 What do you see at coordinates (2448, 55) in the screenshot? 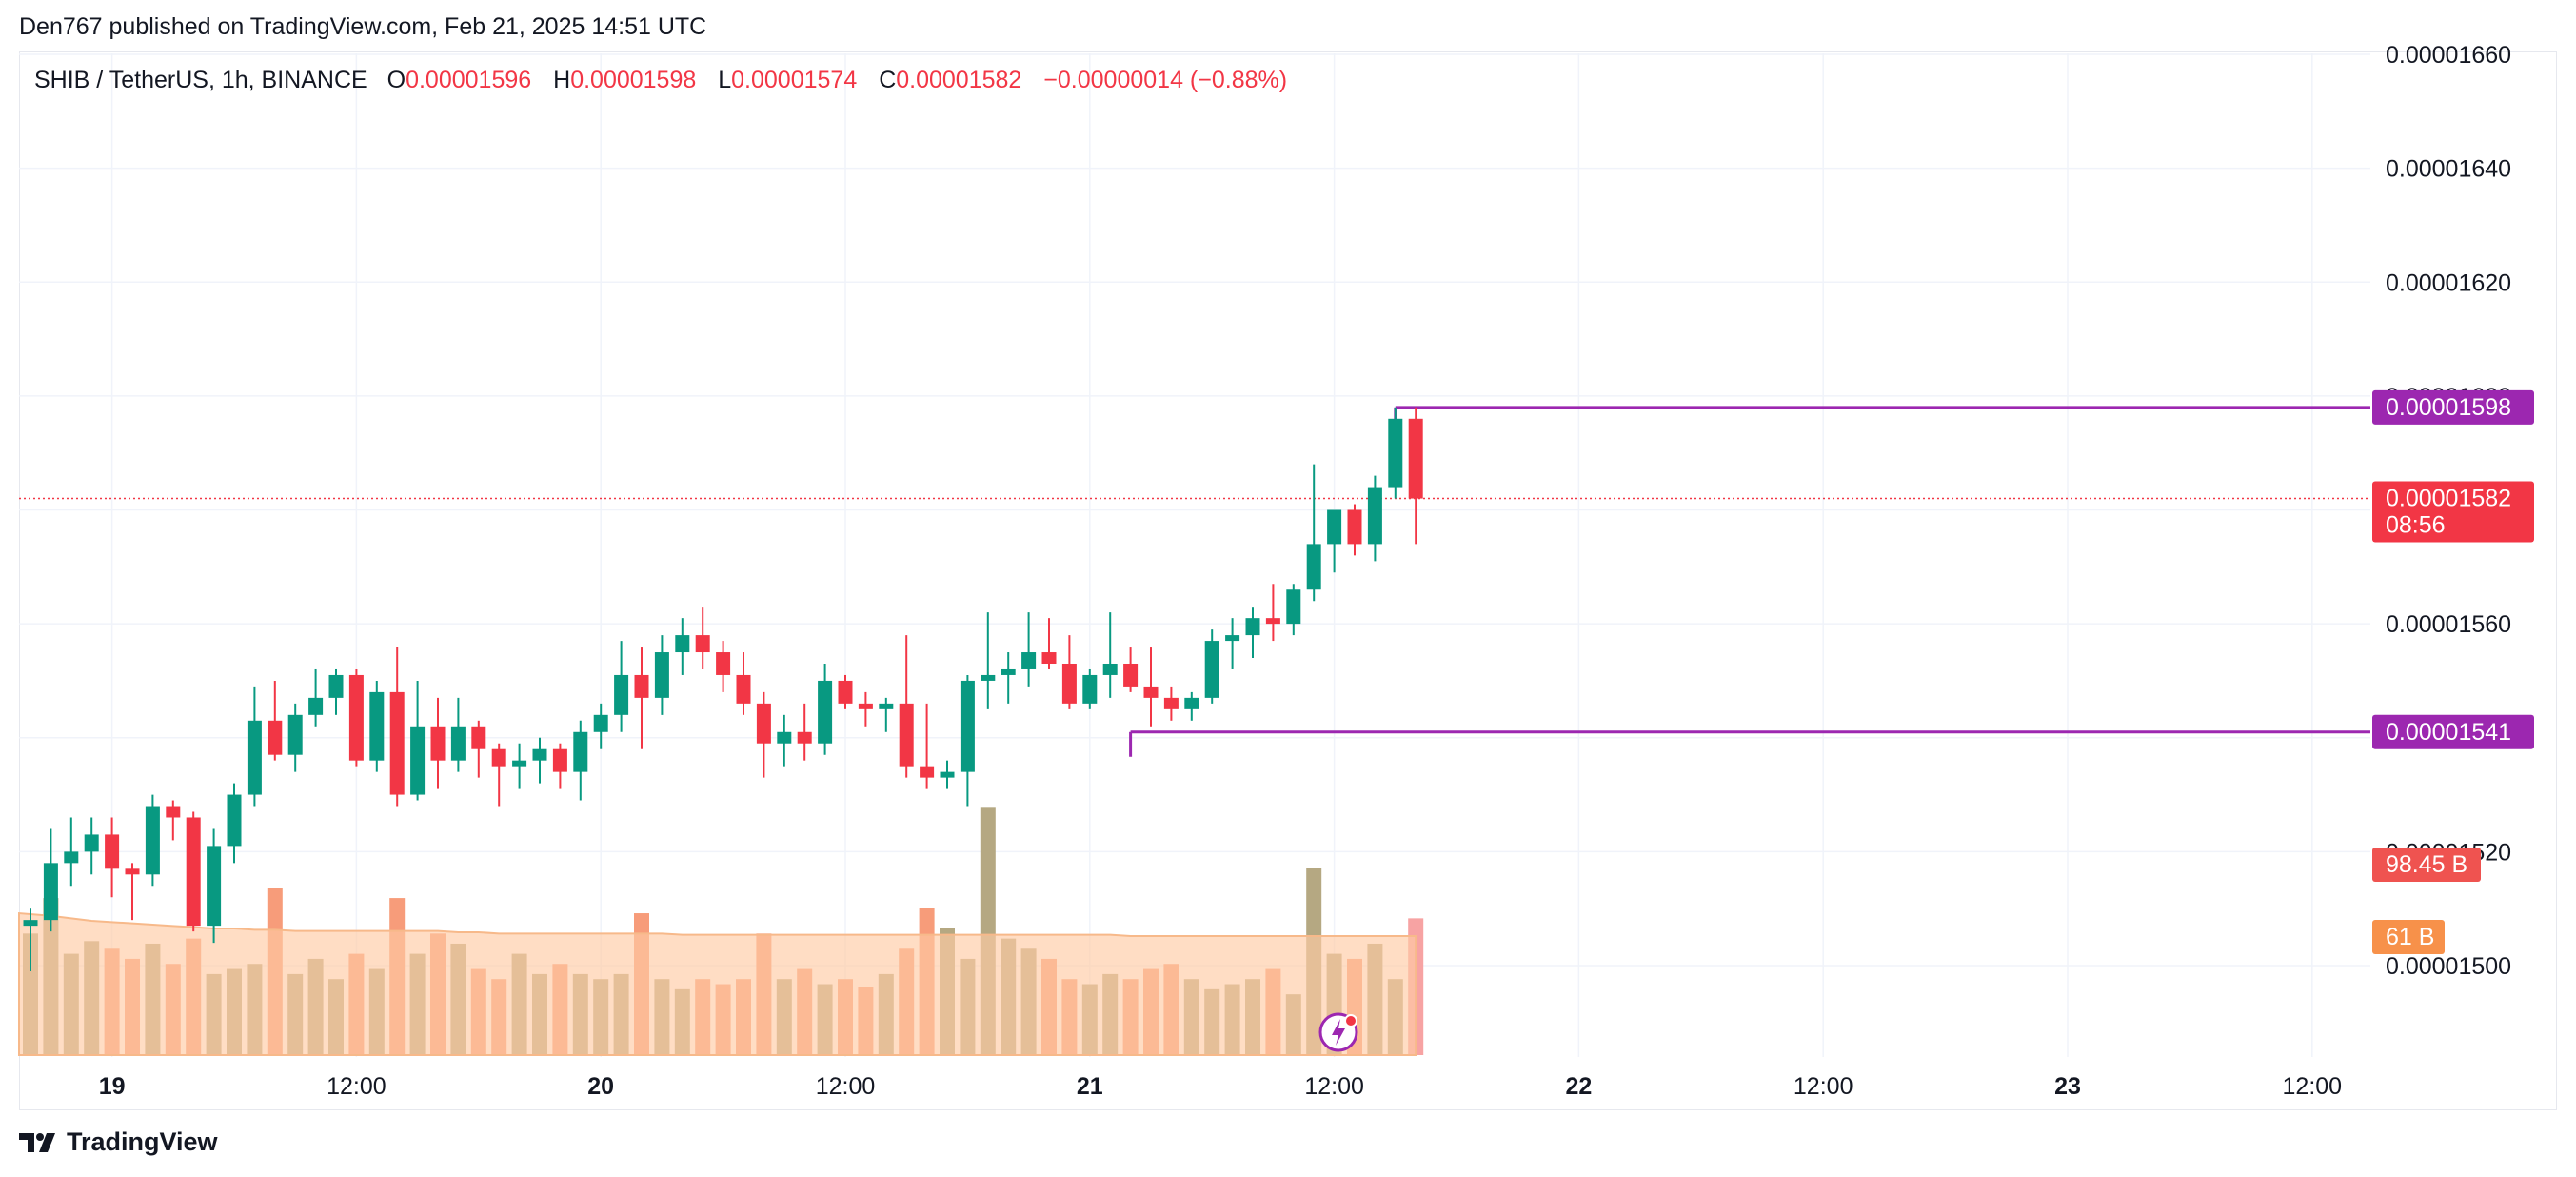
I see `price-tick-label: 0.00001660` at bounding box center [2448, 55].